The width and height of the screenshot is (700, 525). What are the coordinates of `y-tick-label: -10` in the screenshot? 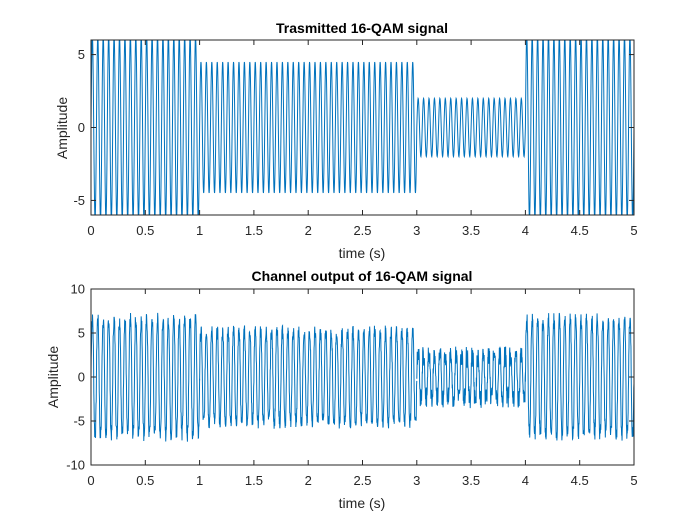 It's located at (75, 465).